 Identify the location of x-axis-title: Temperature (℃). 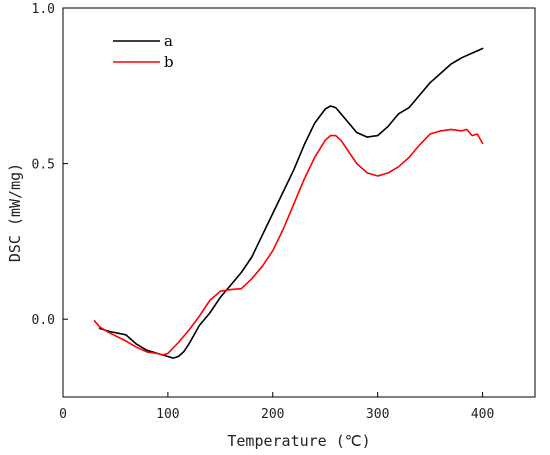
(298, 441).